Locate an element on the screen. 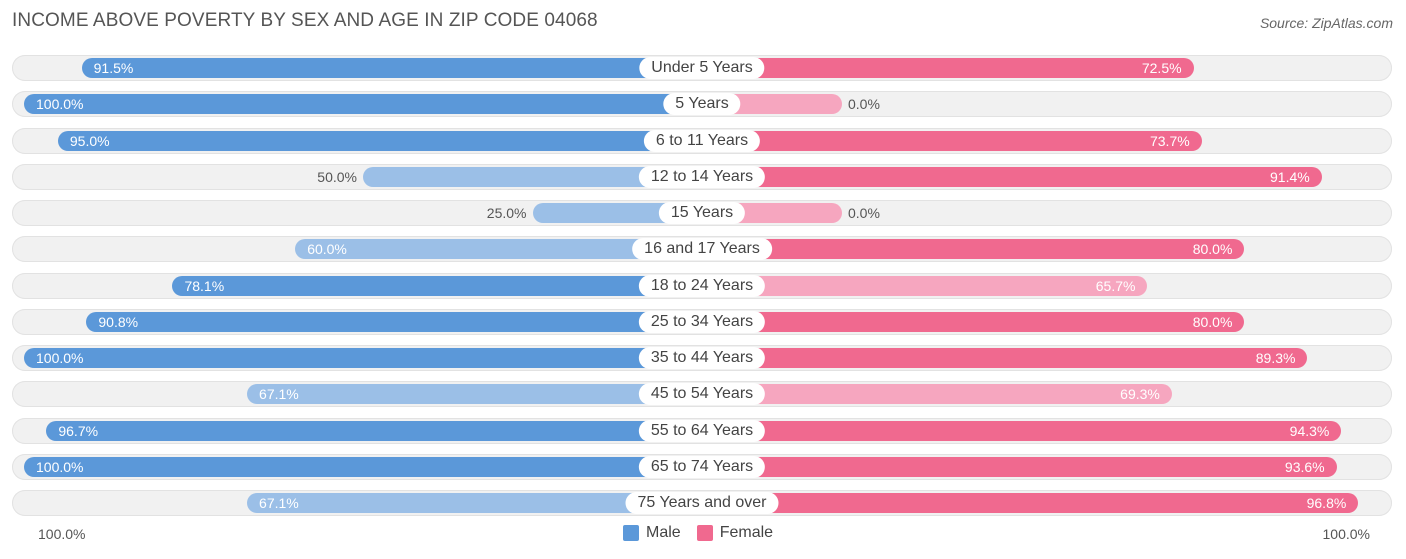 The width and height of the screenshot is (1406, 559). female-value-label: 69.3% is located at coordinates (1140, 394).